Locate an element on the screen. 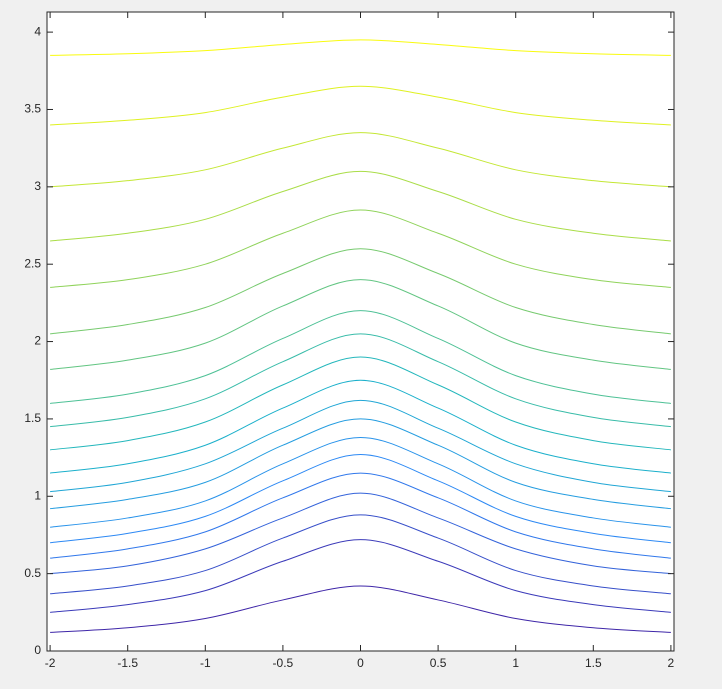 The width and height of the screenshot is (722, 689). x-tick-label: 2 is located at coordinates (671, 663).